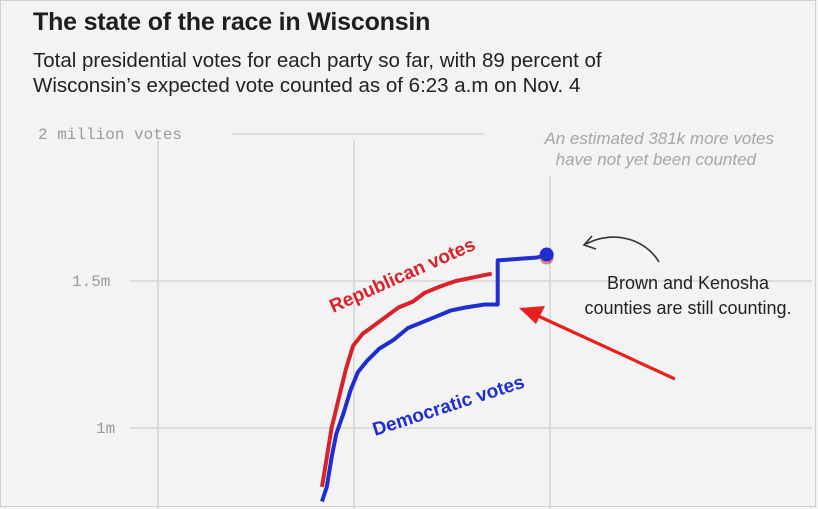 This screenshot has width=818, height=509. I want to click on republican-votes-line, so click(406, 379).